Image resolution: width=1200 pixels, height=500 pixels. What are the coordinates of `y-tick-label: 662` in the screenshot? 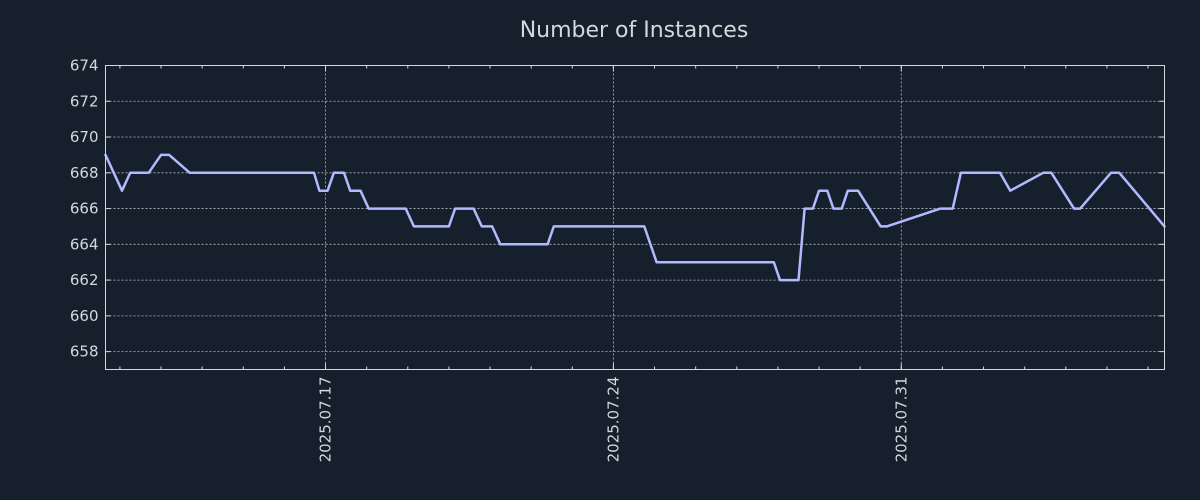 It's located at (84, 280).